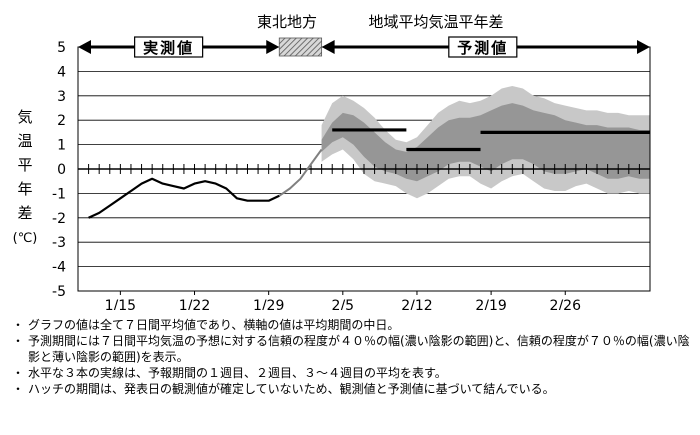 The image size is (700, 435). I want to click on observed-arrow-left-arrowhead, so click(84, 47).